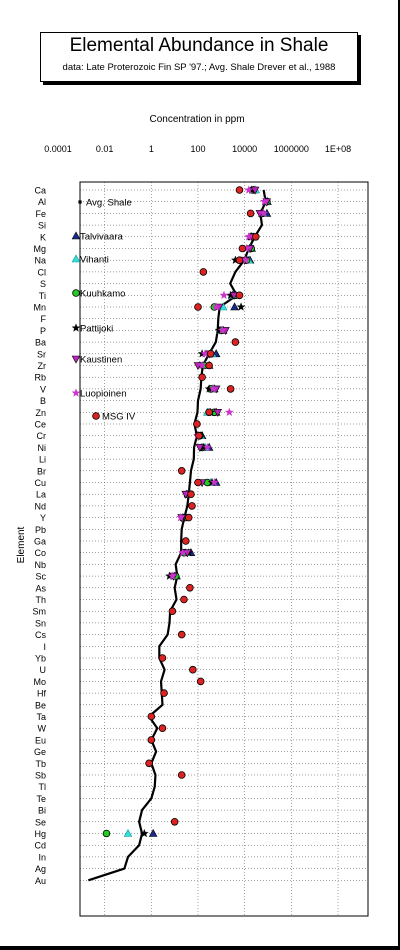 This screenshot has height=950, width=400. What do you see at coordinates (40, 191) in the screenshot?
I see `y-tick-label: Ca` at bounding box center [40, 191].